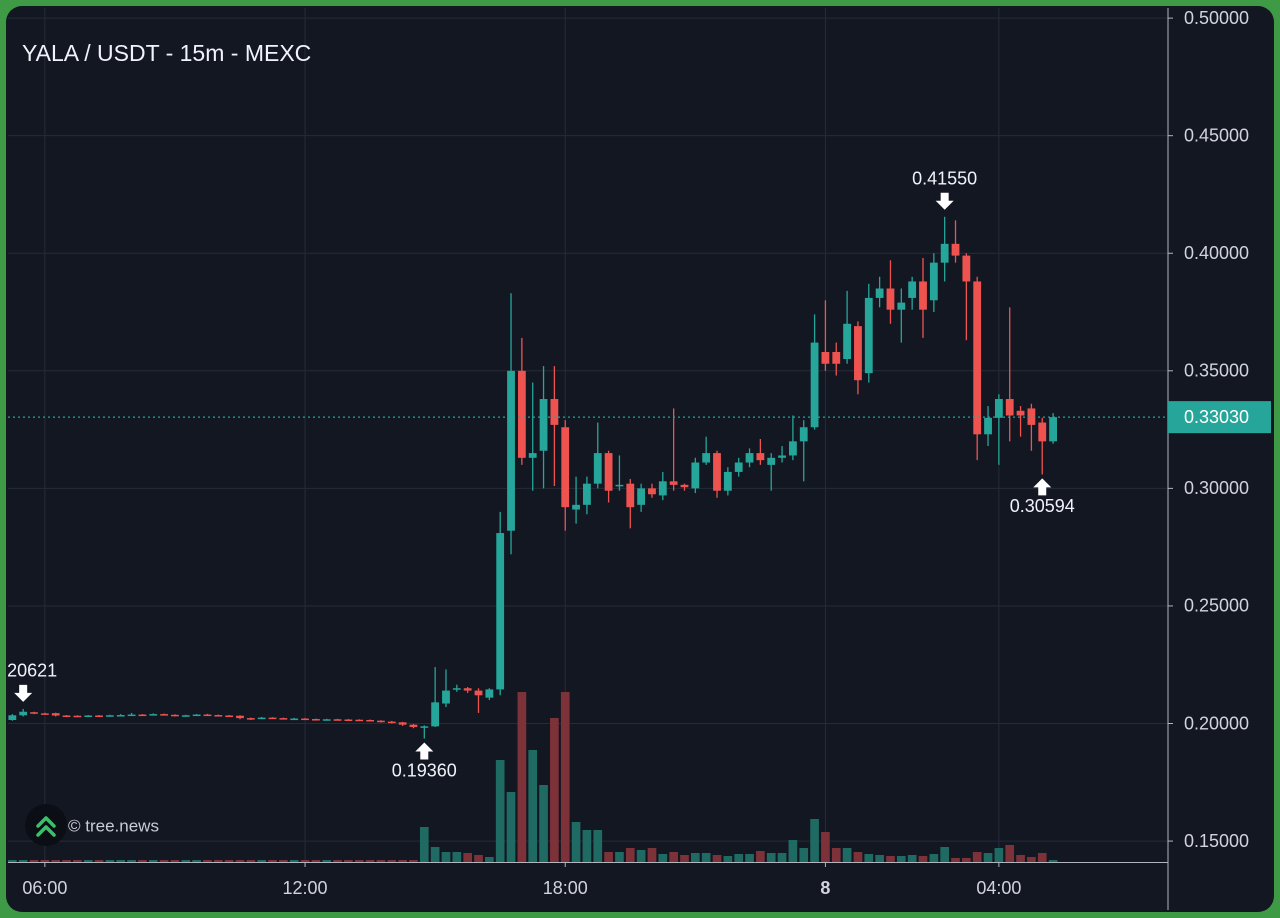  I want to click on last-price-box, so click(1219, 417).